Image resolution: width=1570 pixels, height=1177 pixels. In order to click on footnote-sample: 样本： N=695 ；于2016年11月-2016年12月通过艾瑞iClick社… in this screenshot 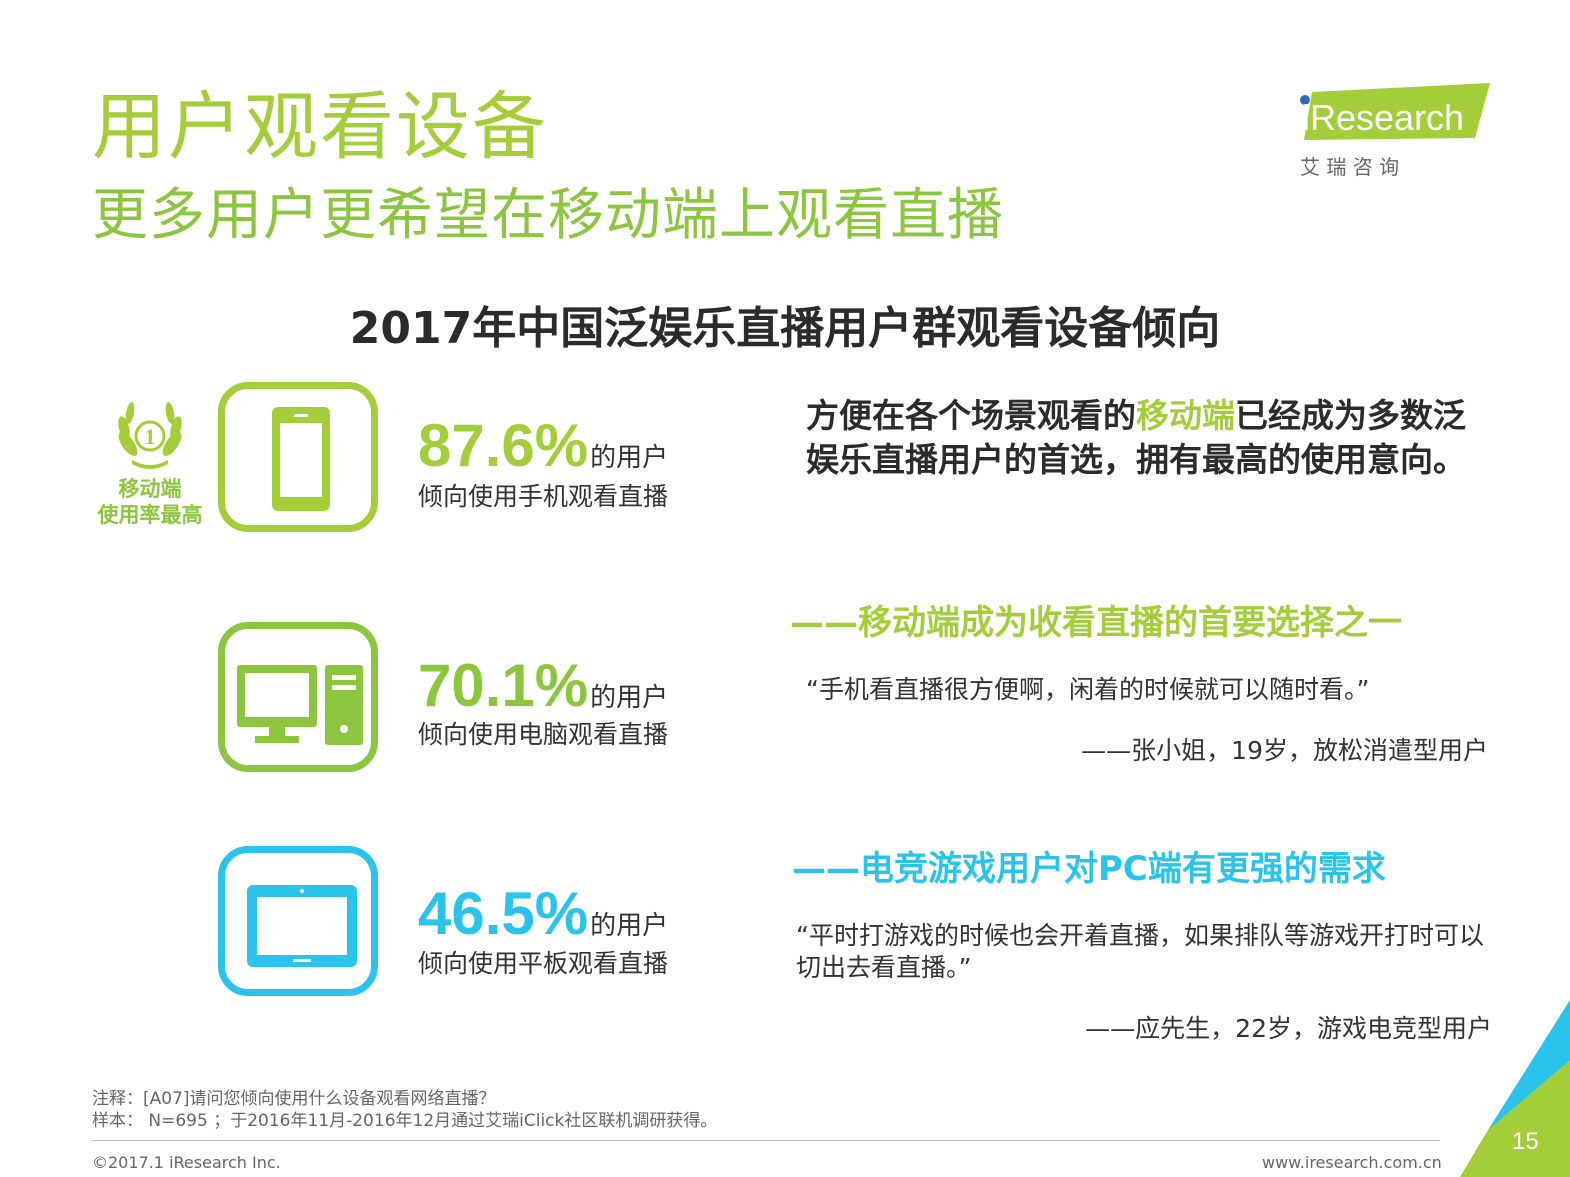, I will do `click(405, 1121)`.